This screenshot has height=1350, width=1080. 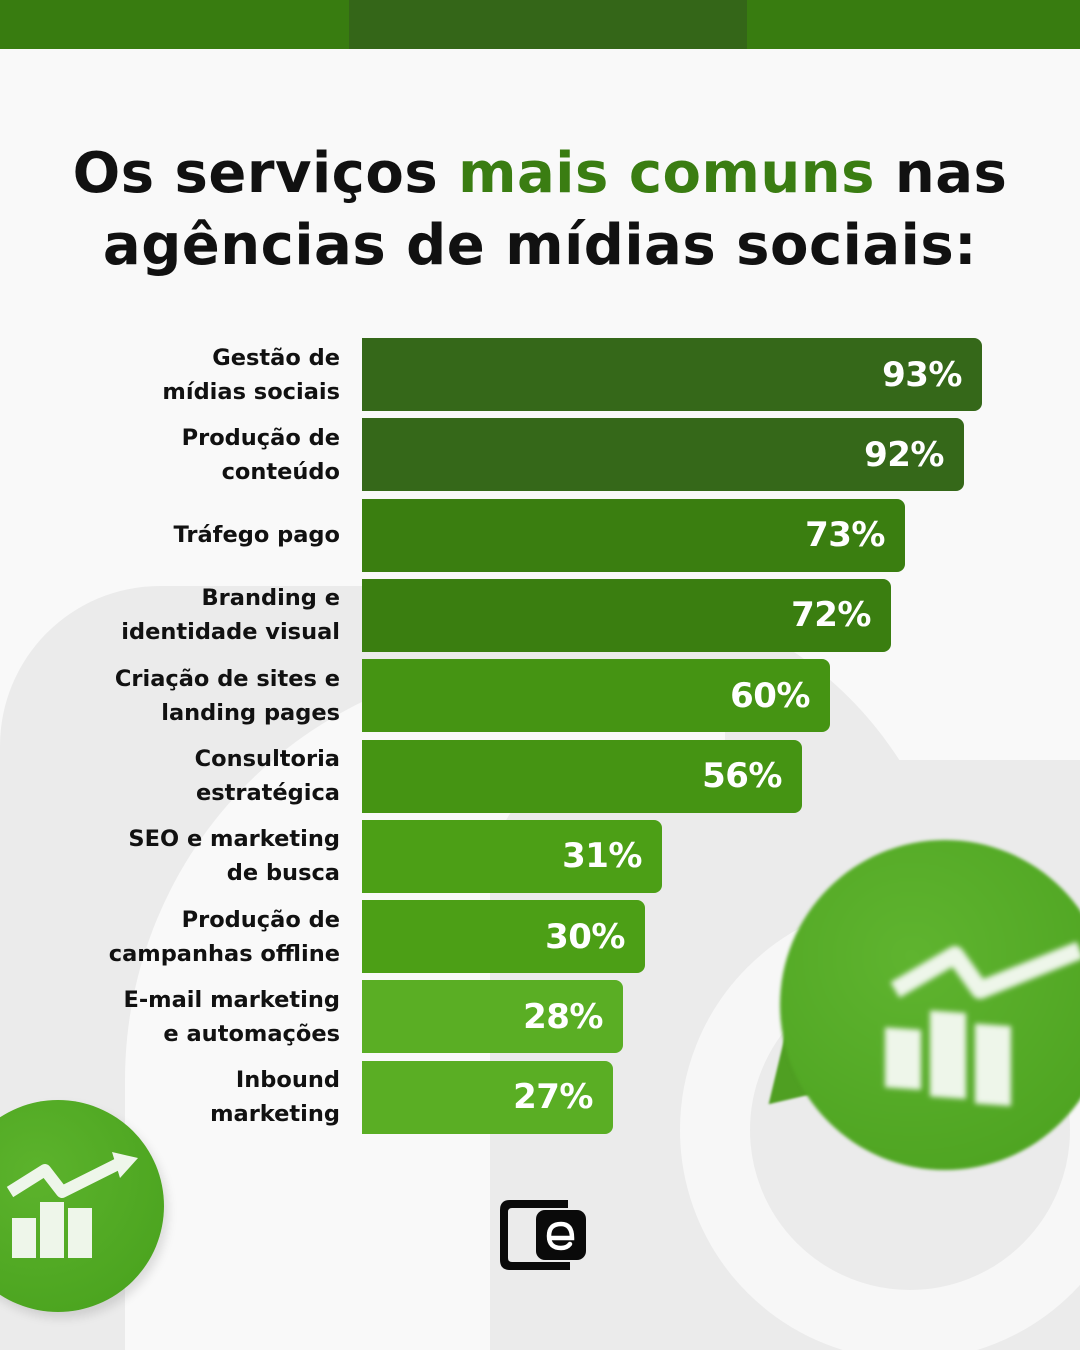 I want to click on bar: 28%, so click(x=492, y=1017).